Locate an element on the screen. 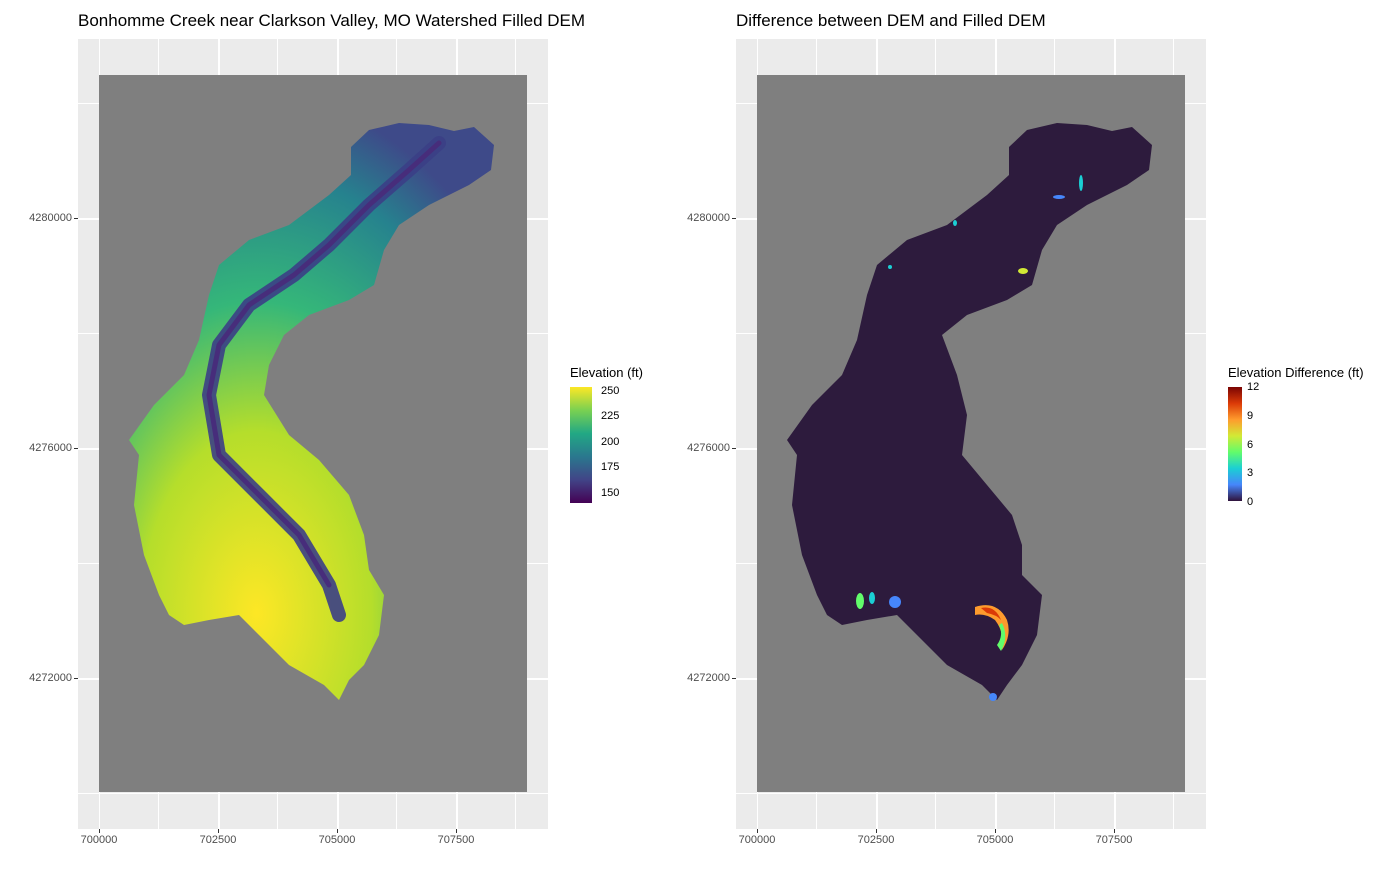  legend-label: 12 is located at coordinates (1253, 387).